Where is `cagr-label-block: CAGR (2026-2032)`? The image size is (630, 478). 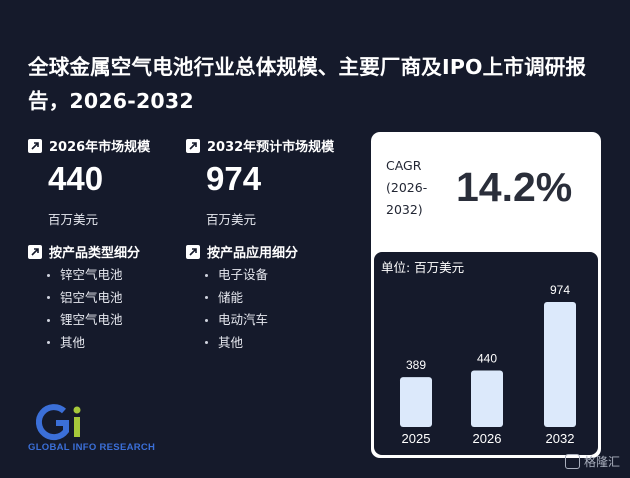
cagr-label-block: CAGR (2026-2032) is located at coordinates (416, 188).